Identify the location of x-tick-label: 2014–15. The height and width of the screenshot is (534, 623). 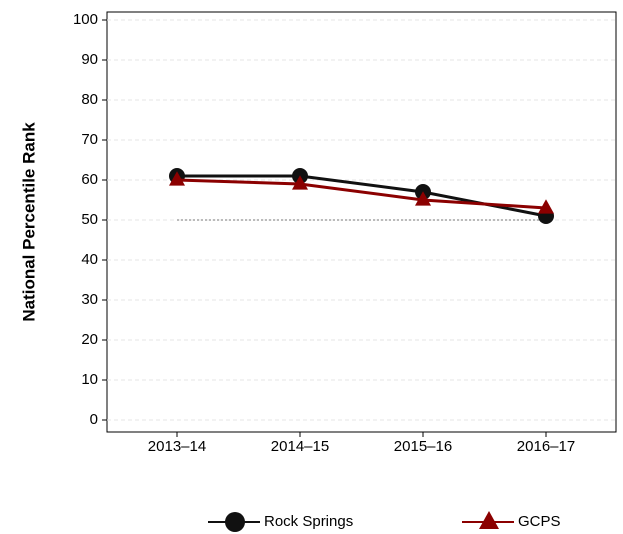
(300, 446).